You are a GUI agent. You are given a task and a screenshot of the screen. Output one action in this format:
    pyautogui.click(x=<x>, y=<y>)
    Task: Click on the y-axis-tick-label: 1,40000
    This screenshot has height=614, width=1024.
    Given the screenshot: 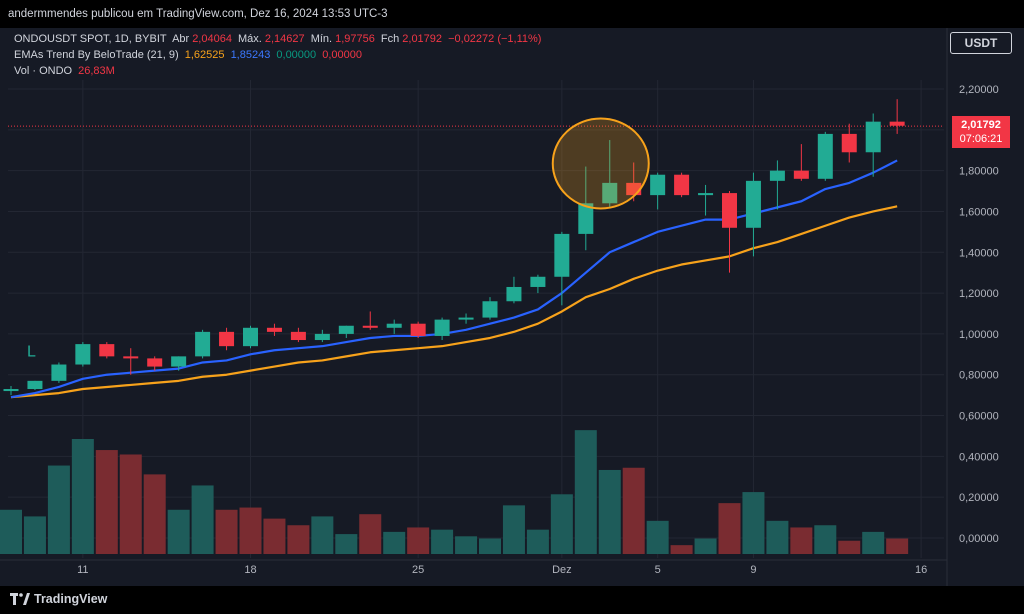 What is the action you would take?
    pyautogui.click(x=979, y=253)
    